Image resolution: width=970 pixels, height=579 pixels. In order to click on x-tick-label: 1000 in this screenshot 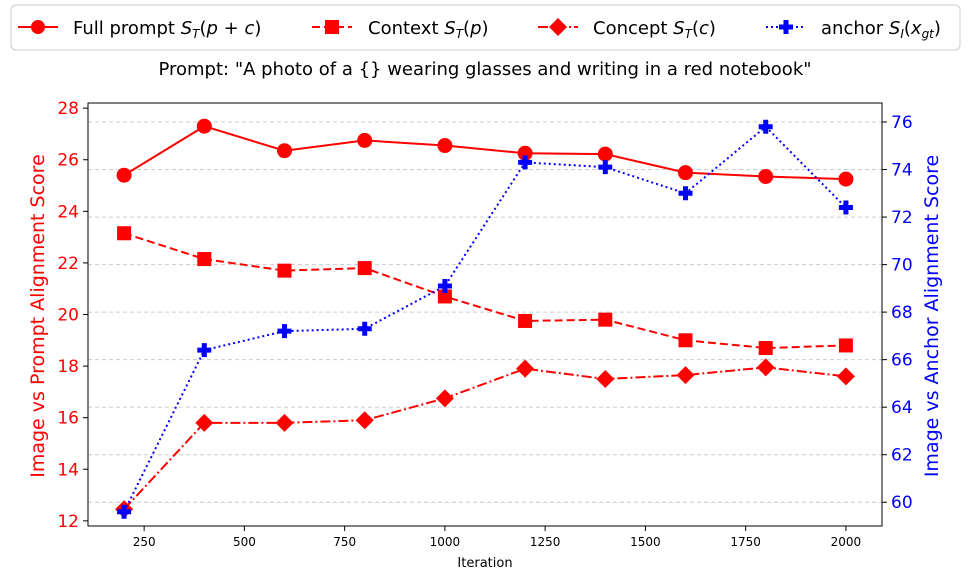, I will do `click(445, 542)`.